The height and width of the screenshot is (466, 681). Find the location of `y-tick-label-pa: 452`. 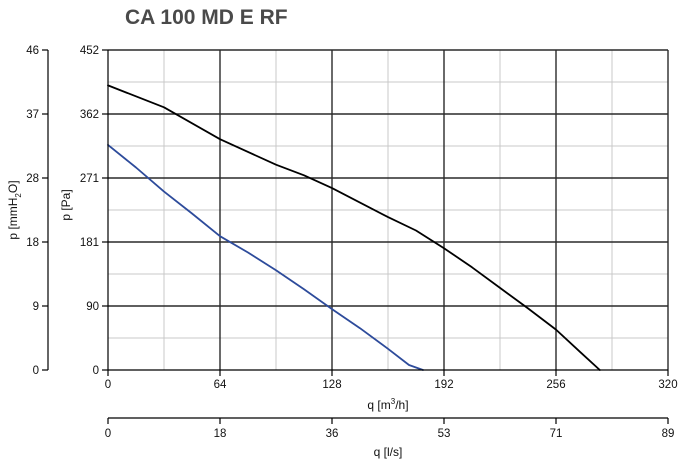

y-tick-label-pa: 452 is located at coordinates (89, 51).